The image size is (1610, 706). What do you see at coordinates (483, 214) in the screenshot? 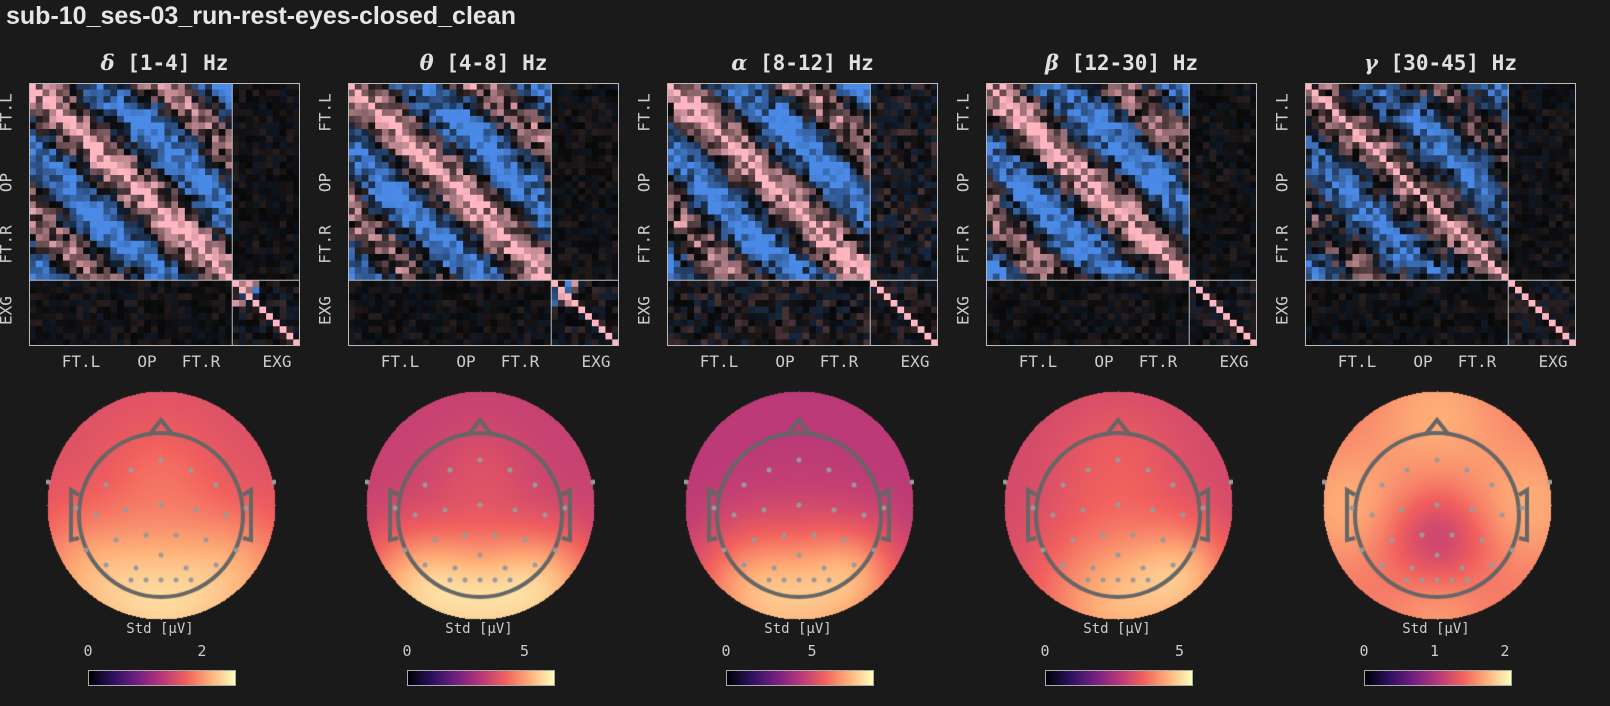
I see `connectivity-matrix` at bounding box center [483, 214].